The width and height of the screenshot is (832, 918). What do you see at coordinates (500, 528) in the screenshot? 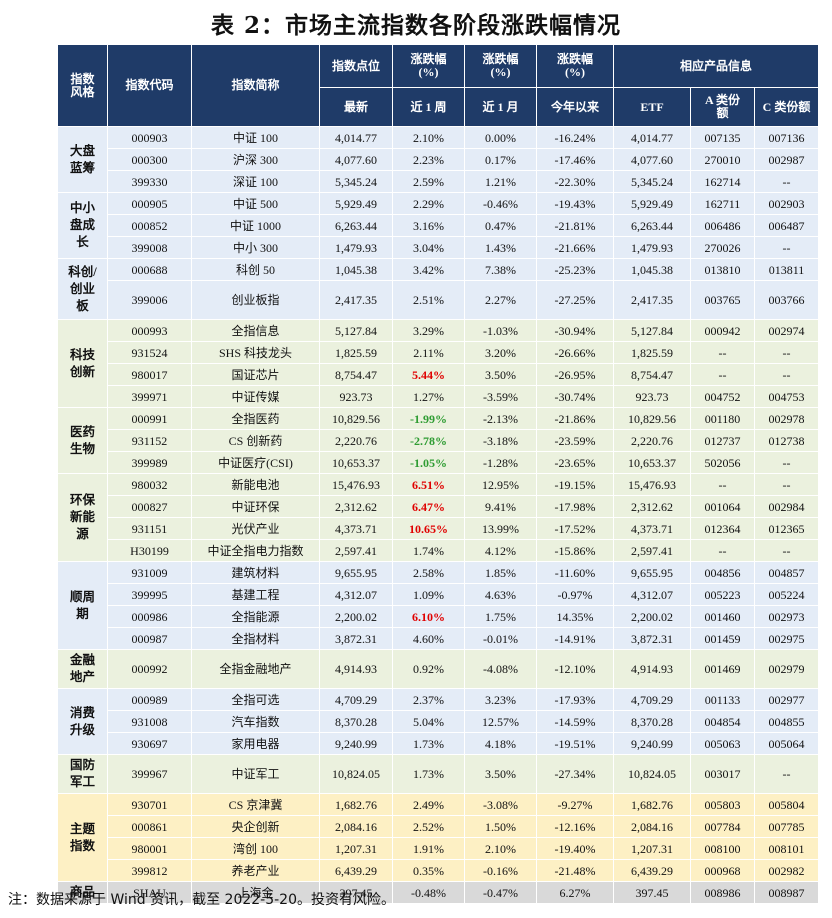
I see `month-cell: 13.99%` at bounding box center [500, 528].